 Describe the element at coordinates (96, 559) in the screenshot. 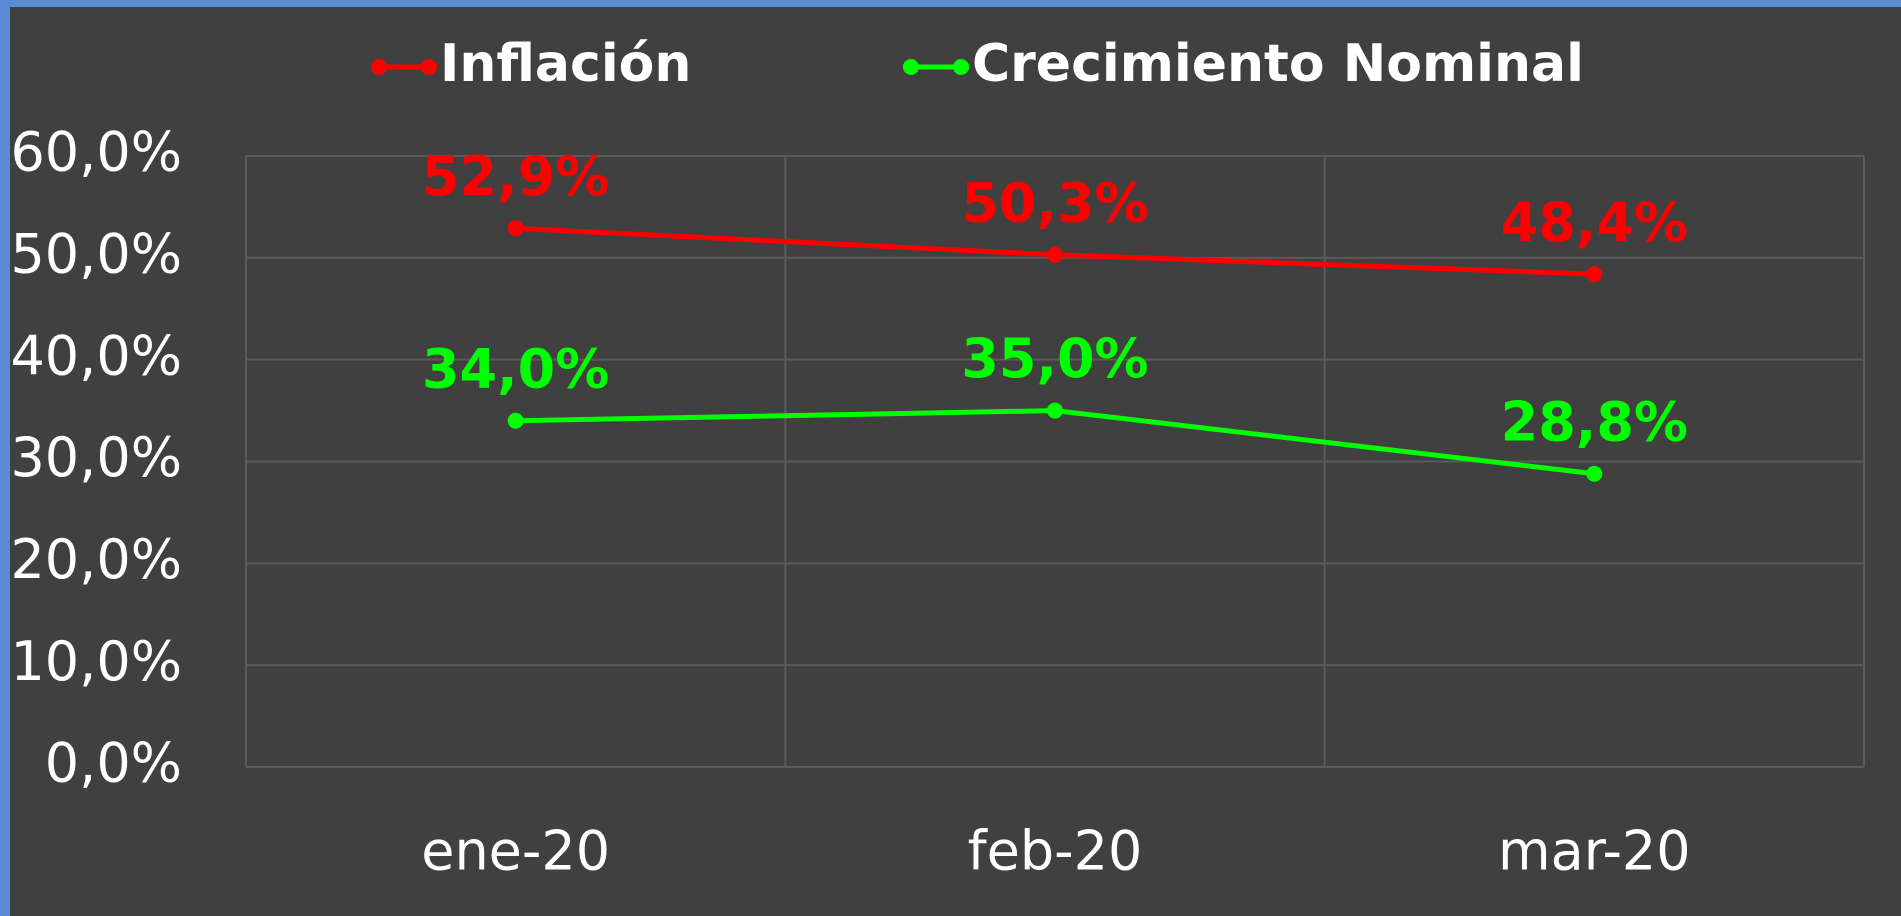

I see `y-tick-label: 20,0%` at that location.